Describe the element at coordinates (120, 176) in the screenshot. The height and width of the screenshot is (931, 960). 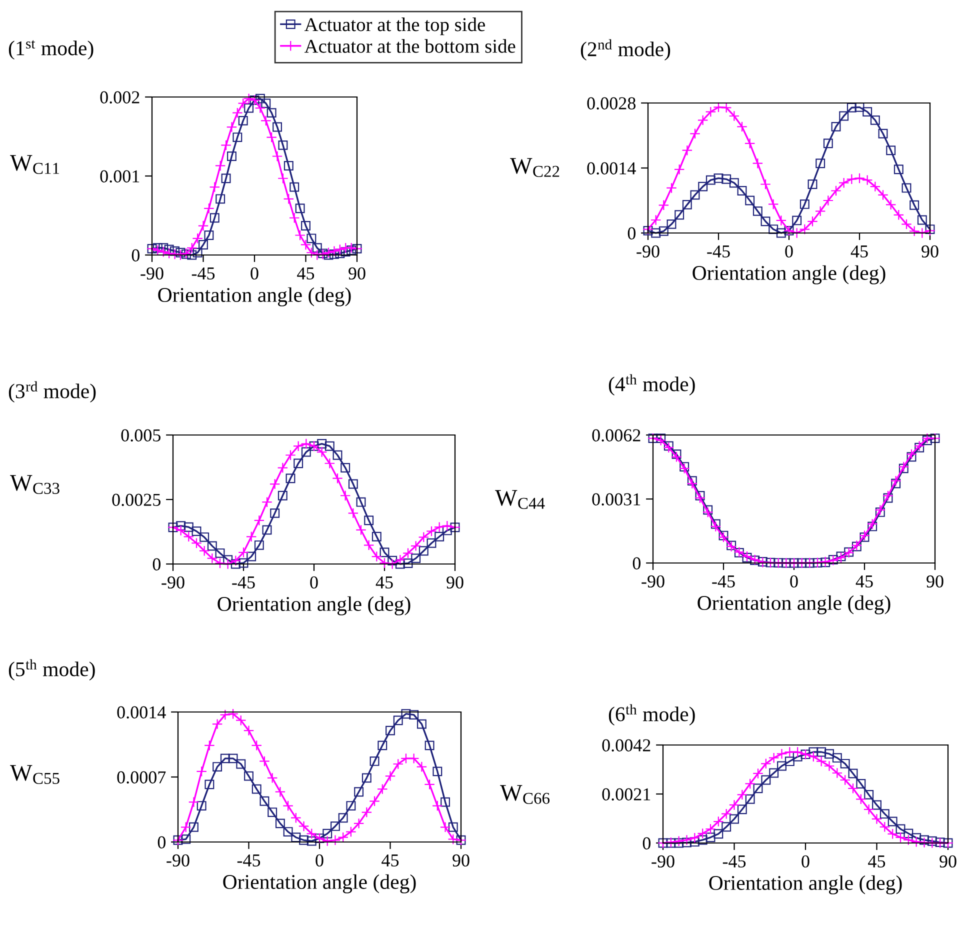
I see `y-tick-label: 0.001` at that location.